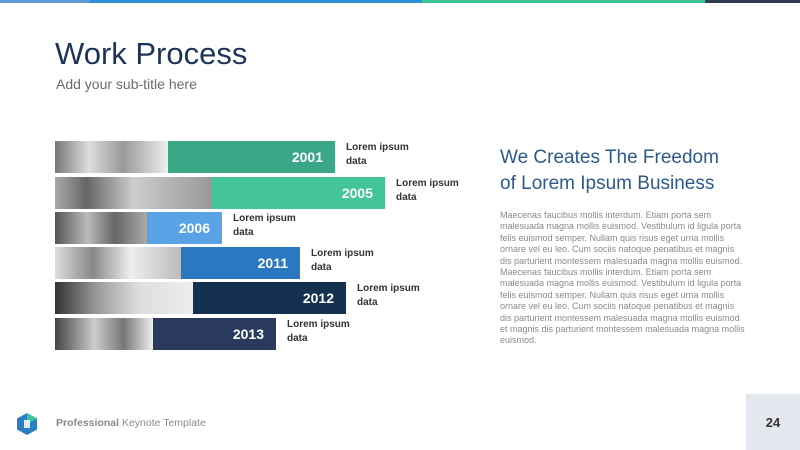 This screenshot has width=800, height=450. What do you see at coordinates (251, 157) in the screenshot?
I see `bar: 2001` at bounding box center [251, 157].